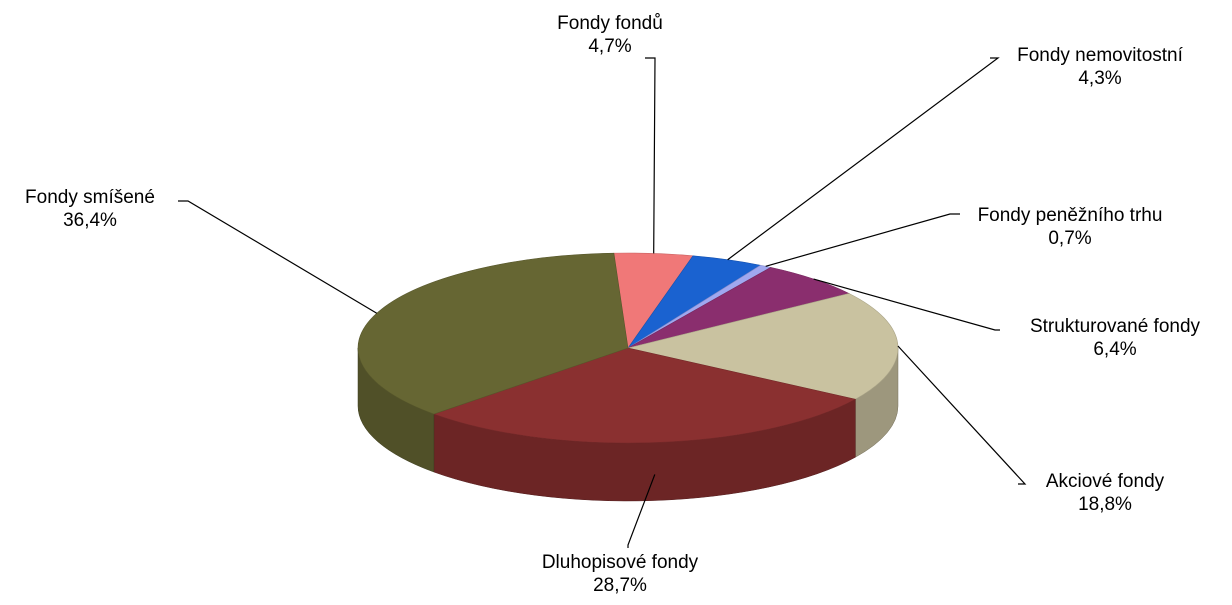 The image size is (1232, 605). What do you see at coordinates (90, 220) in the screenshot?
I see `label-value: 36,4%` at bounding box center [90, 220].